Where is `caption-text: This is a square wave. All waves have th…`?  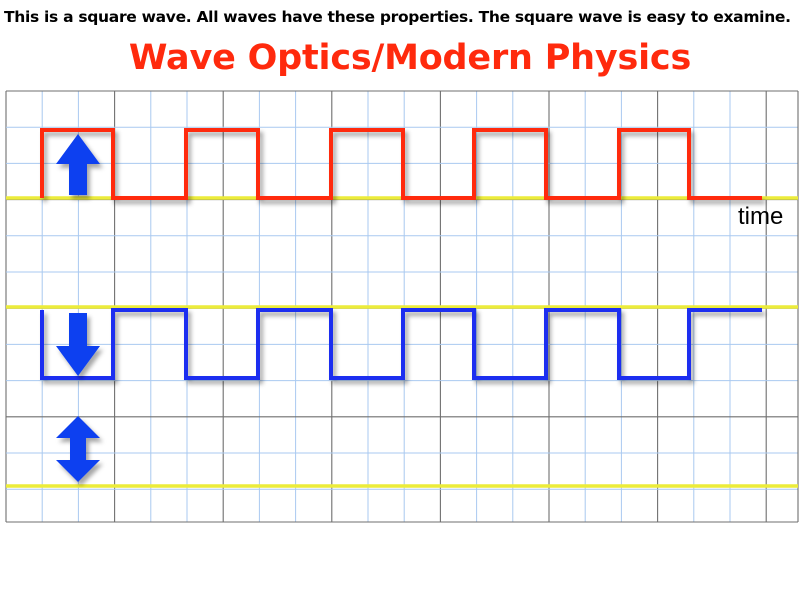
caption-text: This is a square wave. All waves have th… is located at coordinates (397, 17).